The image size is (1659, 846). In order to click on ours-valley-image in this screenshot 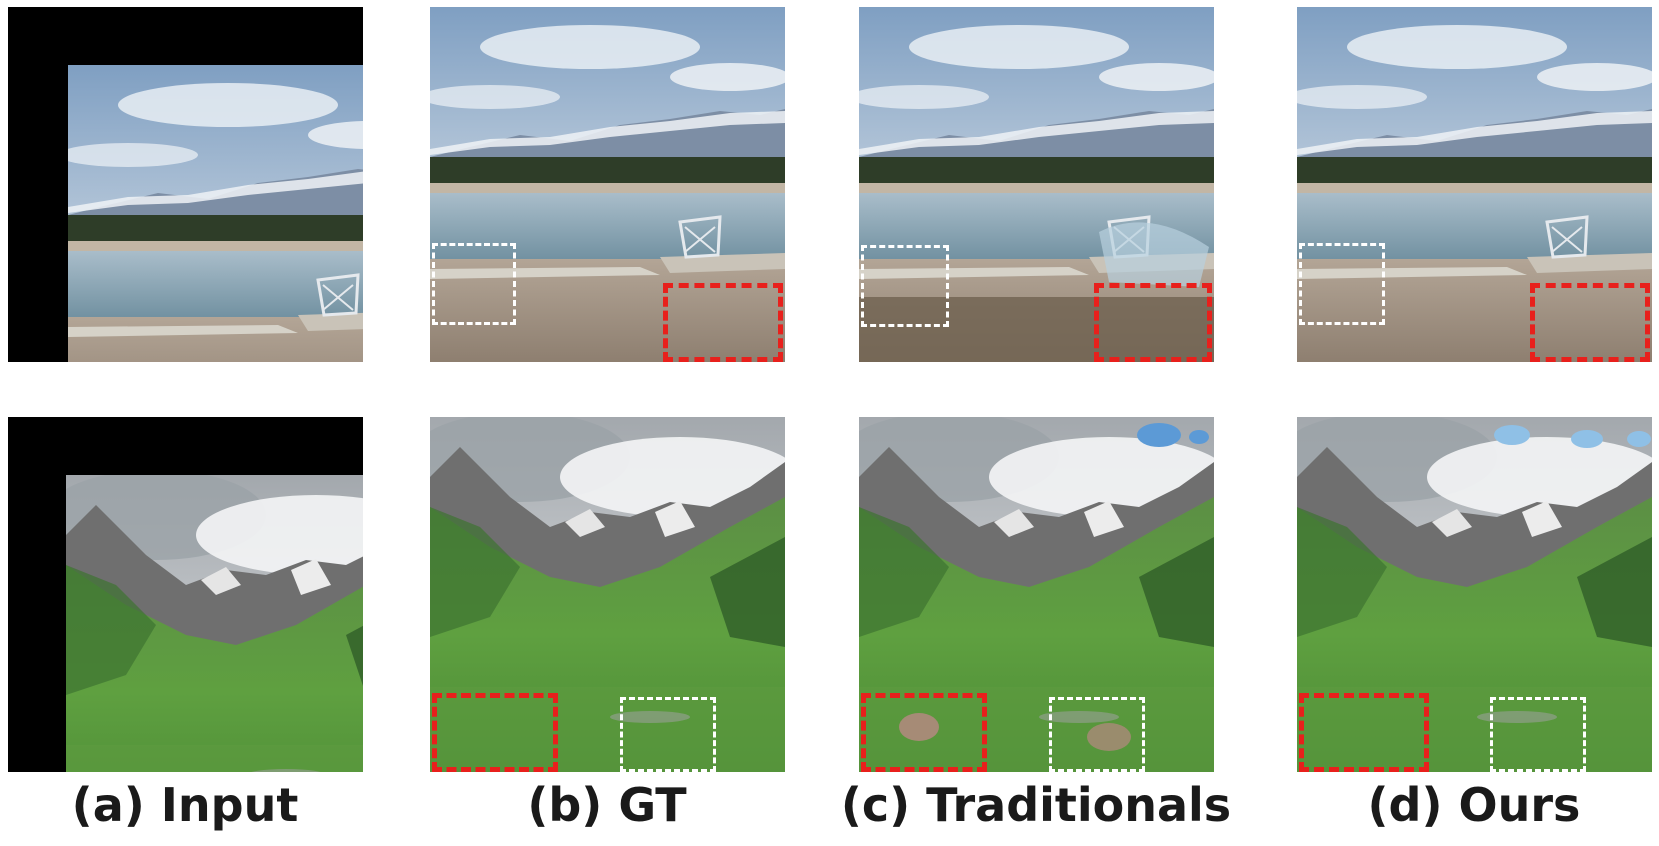, I will do `click(1474, 594)`.